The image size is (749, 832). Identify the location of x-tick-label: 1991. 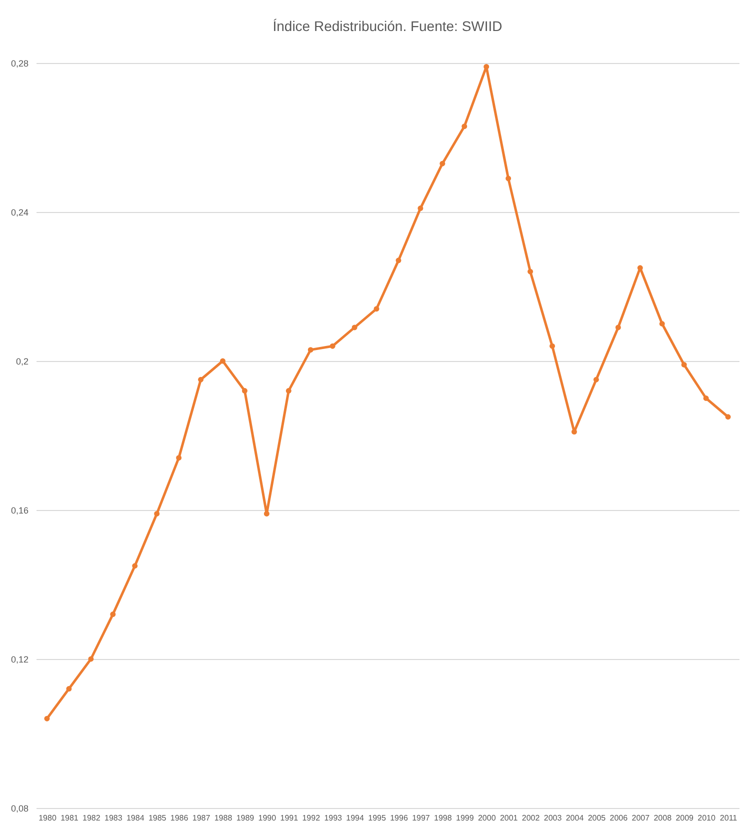
(289, 818).